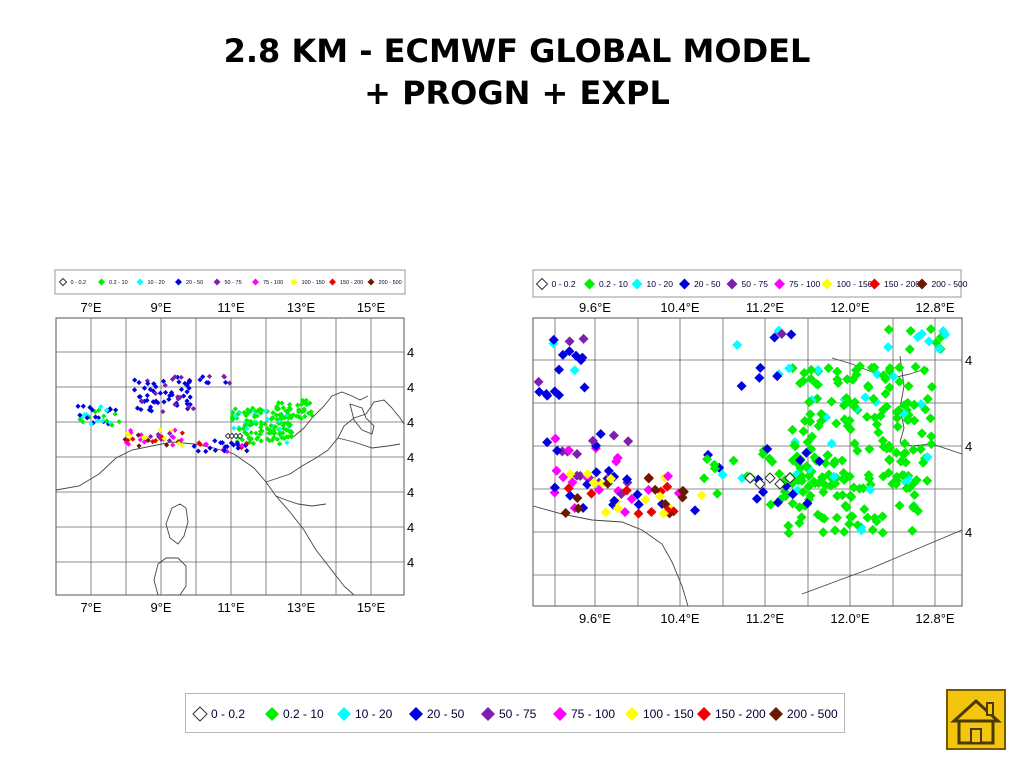  What do you see at coordinates (765, 307) in the screenshot?
I see `lon-tick-top: 11.2°E` at bounding box center [765, 307].